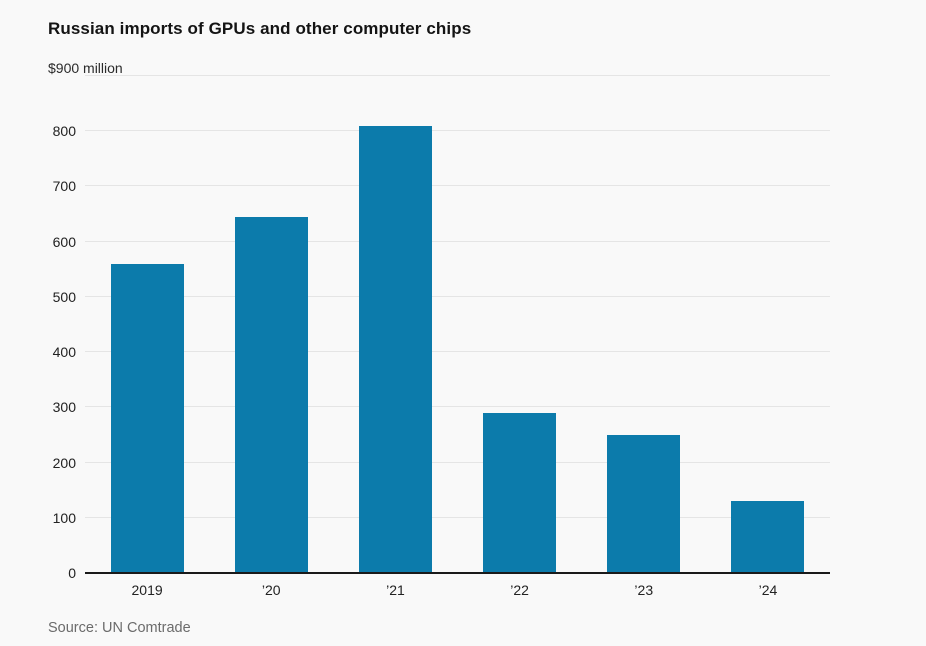  Describe the element at coordinates (457, 573) in the screenshot. I see `x-axis-line` at that location.